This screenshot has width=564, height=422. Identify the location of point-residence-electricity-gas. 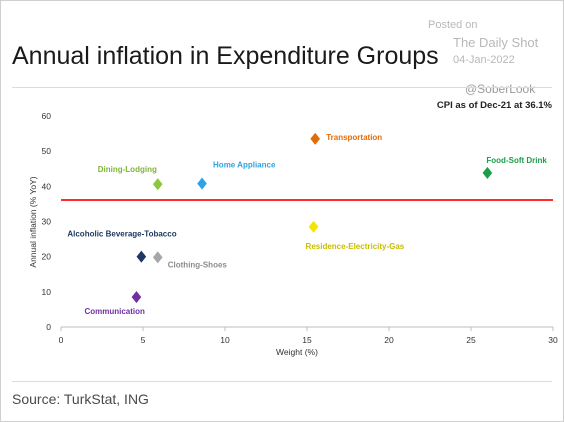
(313, 226).